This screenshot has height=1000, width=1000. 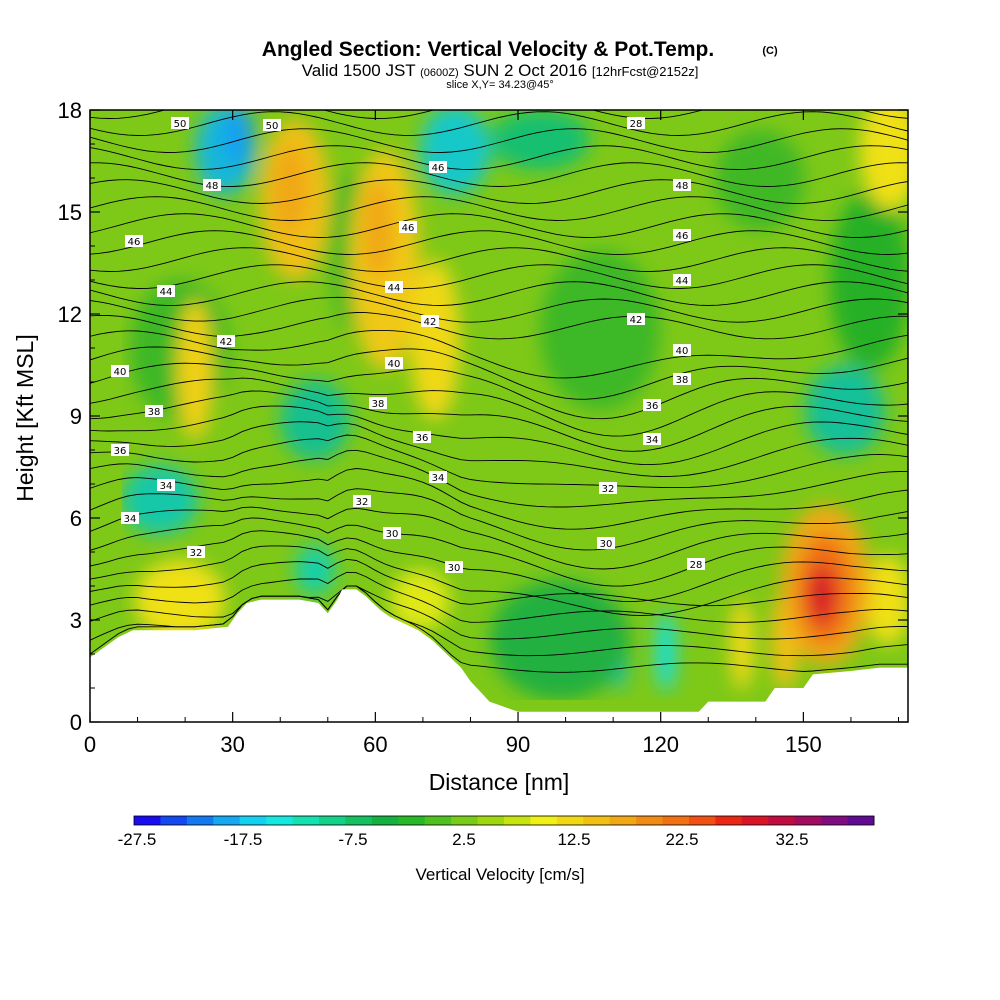 I want to click on contour-label: 30, so click(x=606, y=543).